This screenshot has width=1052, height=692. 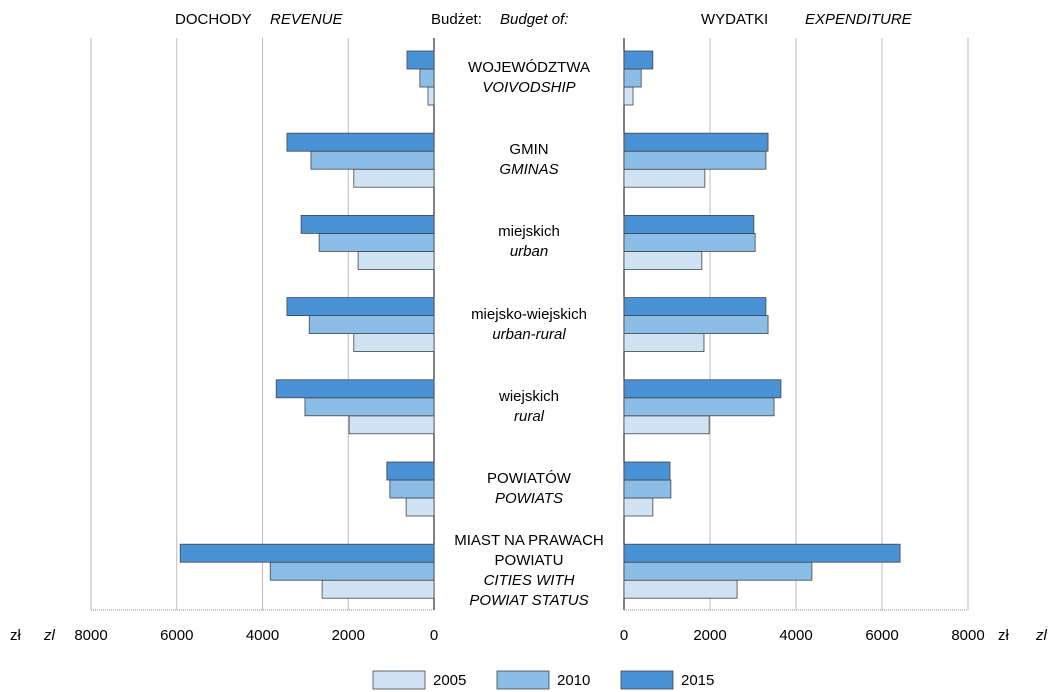 I want to click on category-label-pl: POWIATÓW, so click(x=529, y=478).